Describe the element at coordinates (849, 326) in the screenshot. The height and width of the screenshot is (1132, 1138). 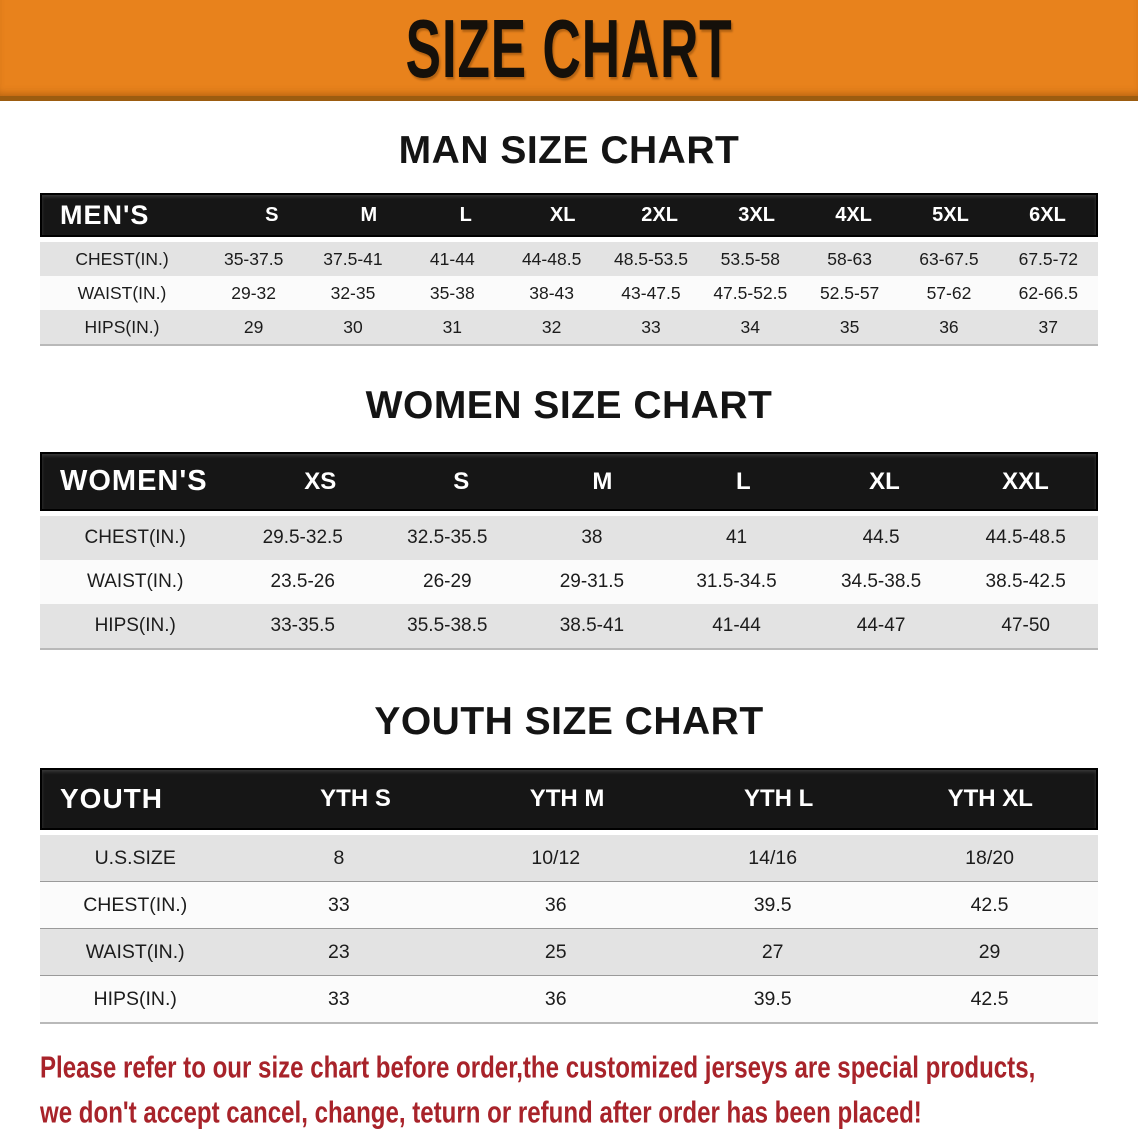
I see `size-value-cell: 35` at that location.